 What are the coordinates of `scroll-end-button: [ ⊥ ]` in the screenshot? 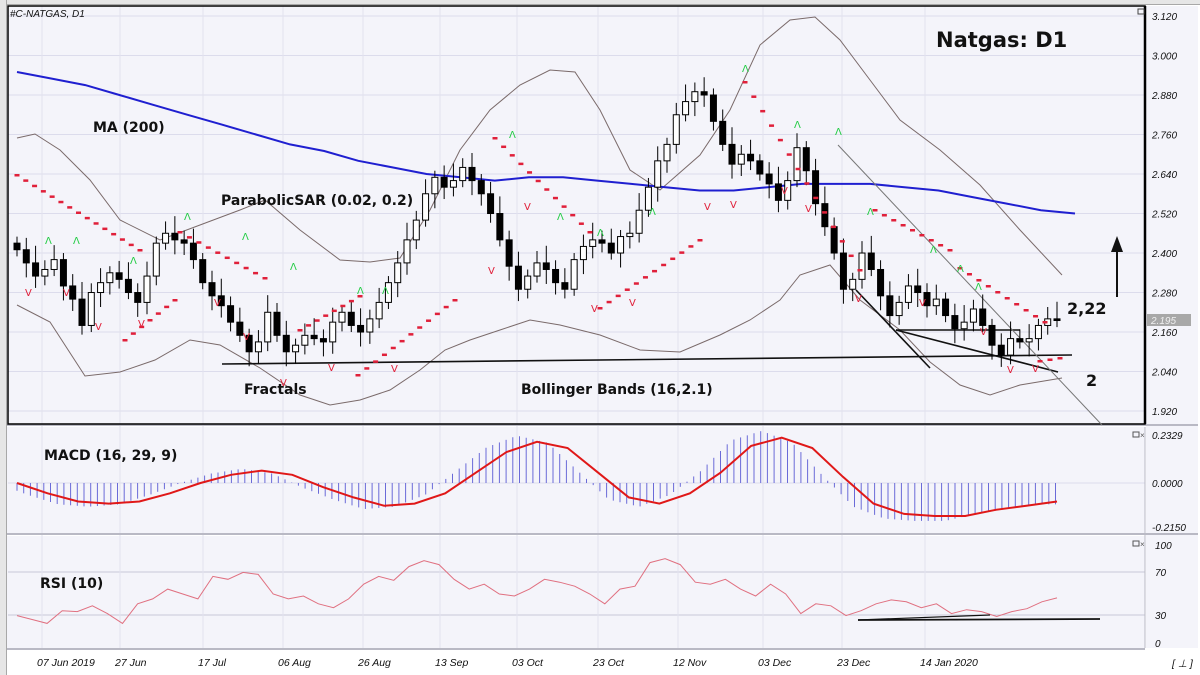 It's located at (1182, 664).